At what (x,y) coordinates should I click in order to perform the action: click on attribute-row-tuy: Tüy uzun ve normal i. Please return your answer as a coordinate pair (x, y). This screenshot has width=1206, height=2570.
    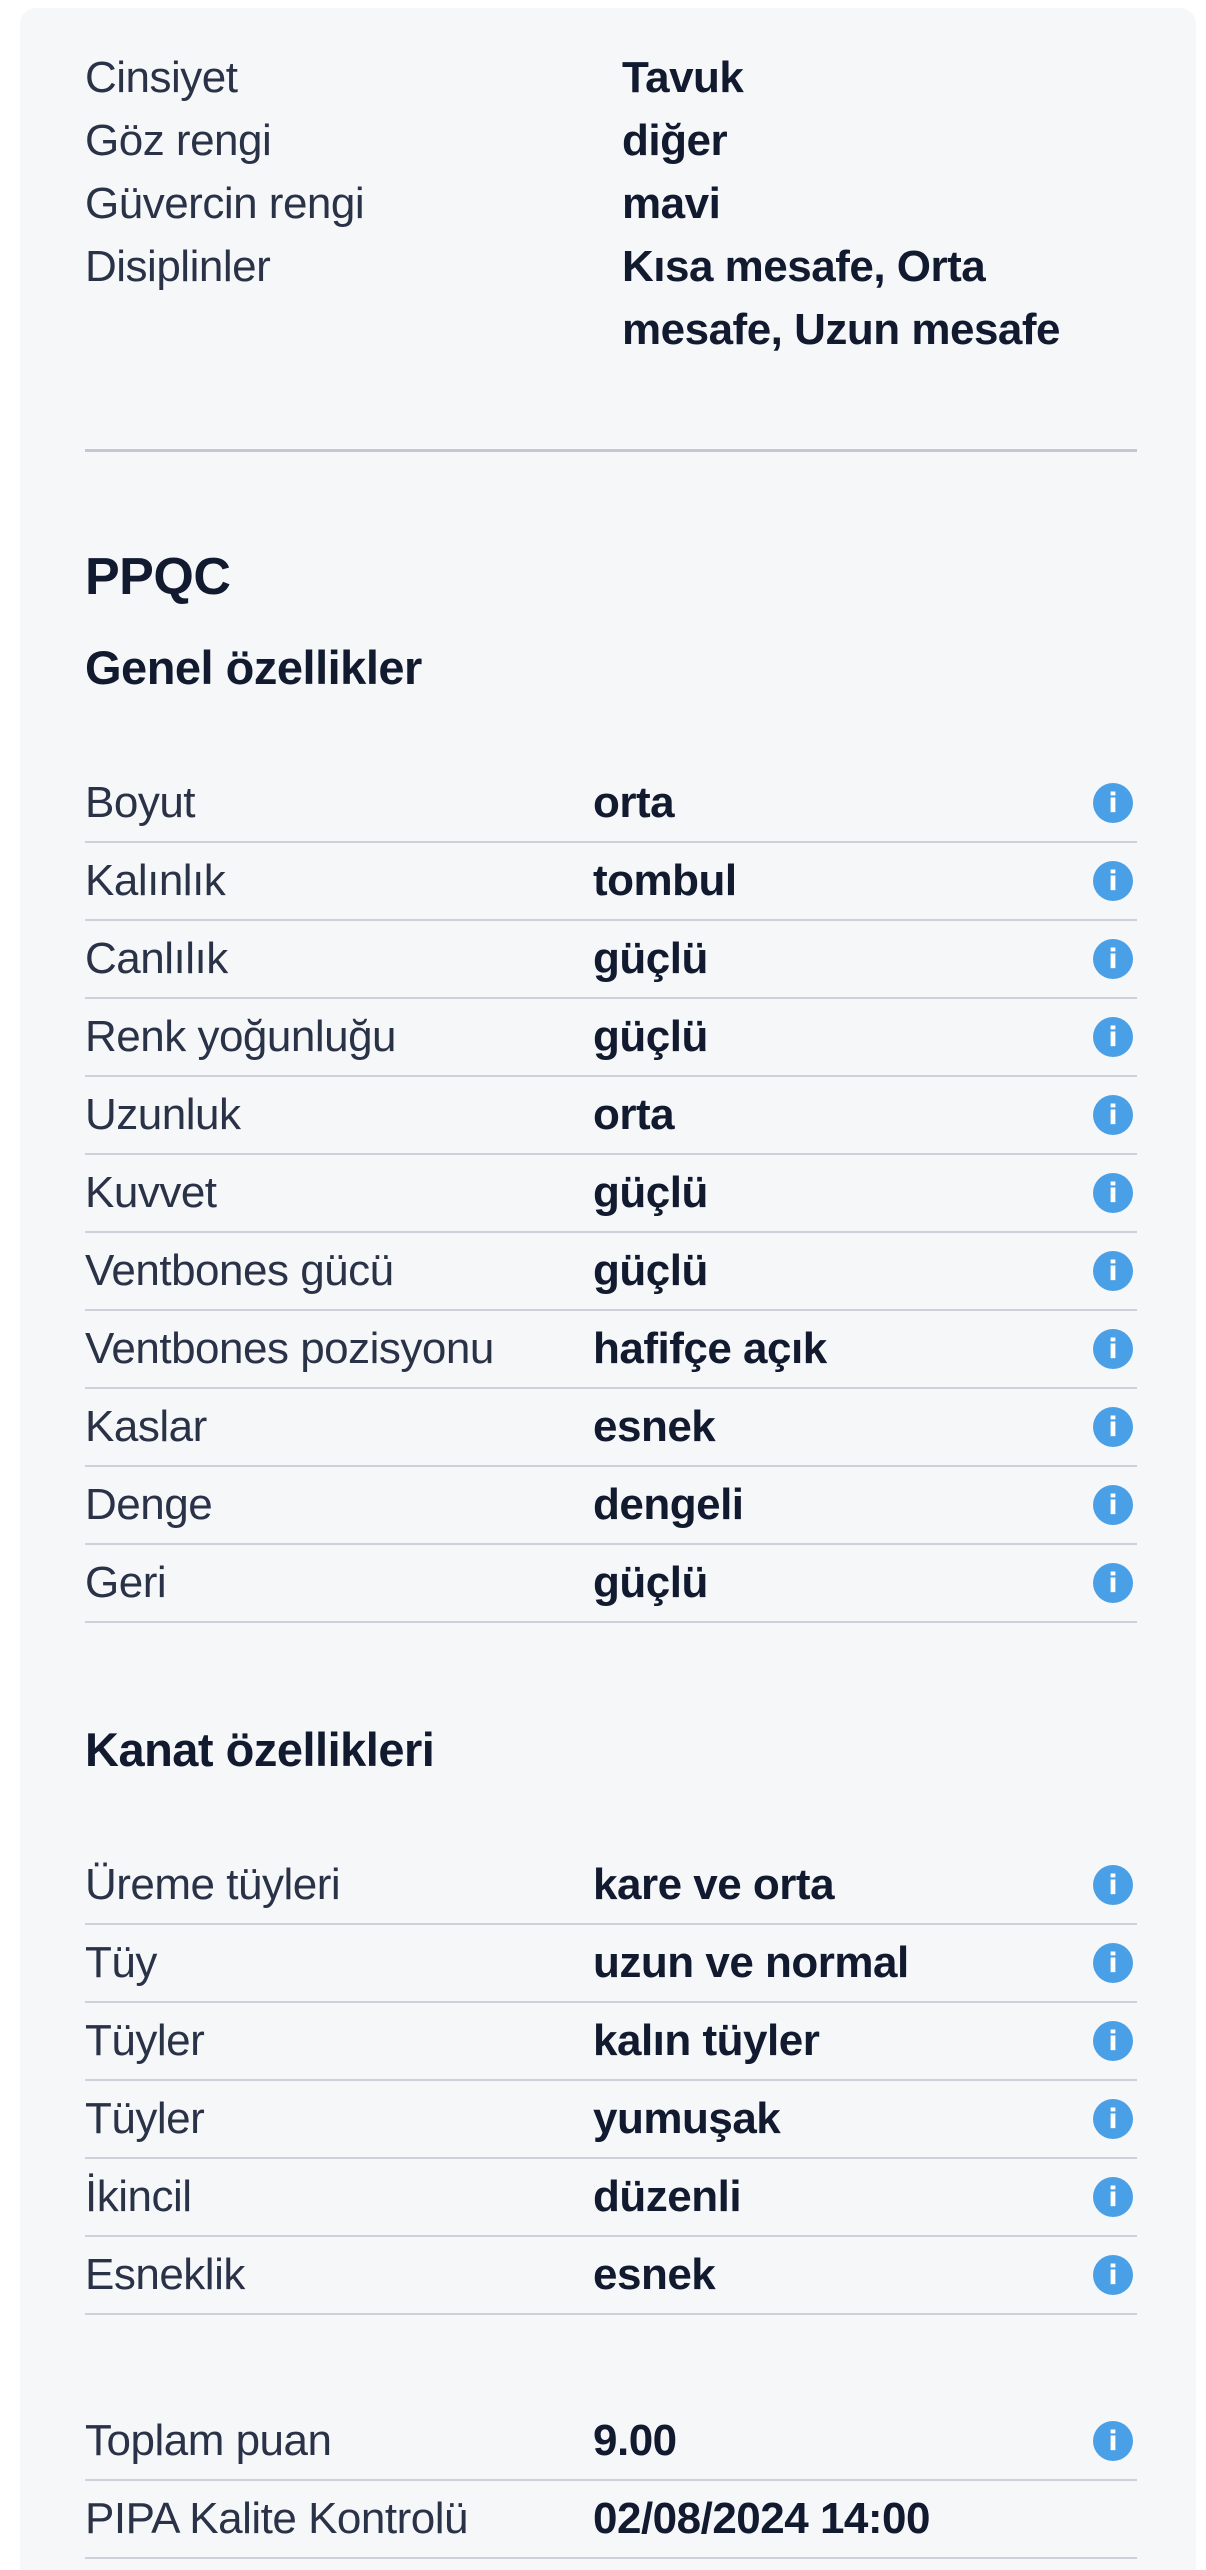
    Looking at the image, I should click on (611, 1964).